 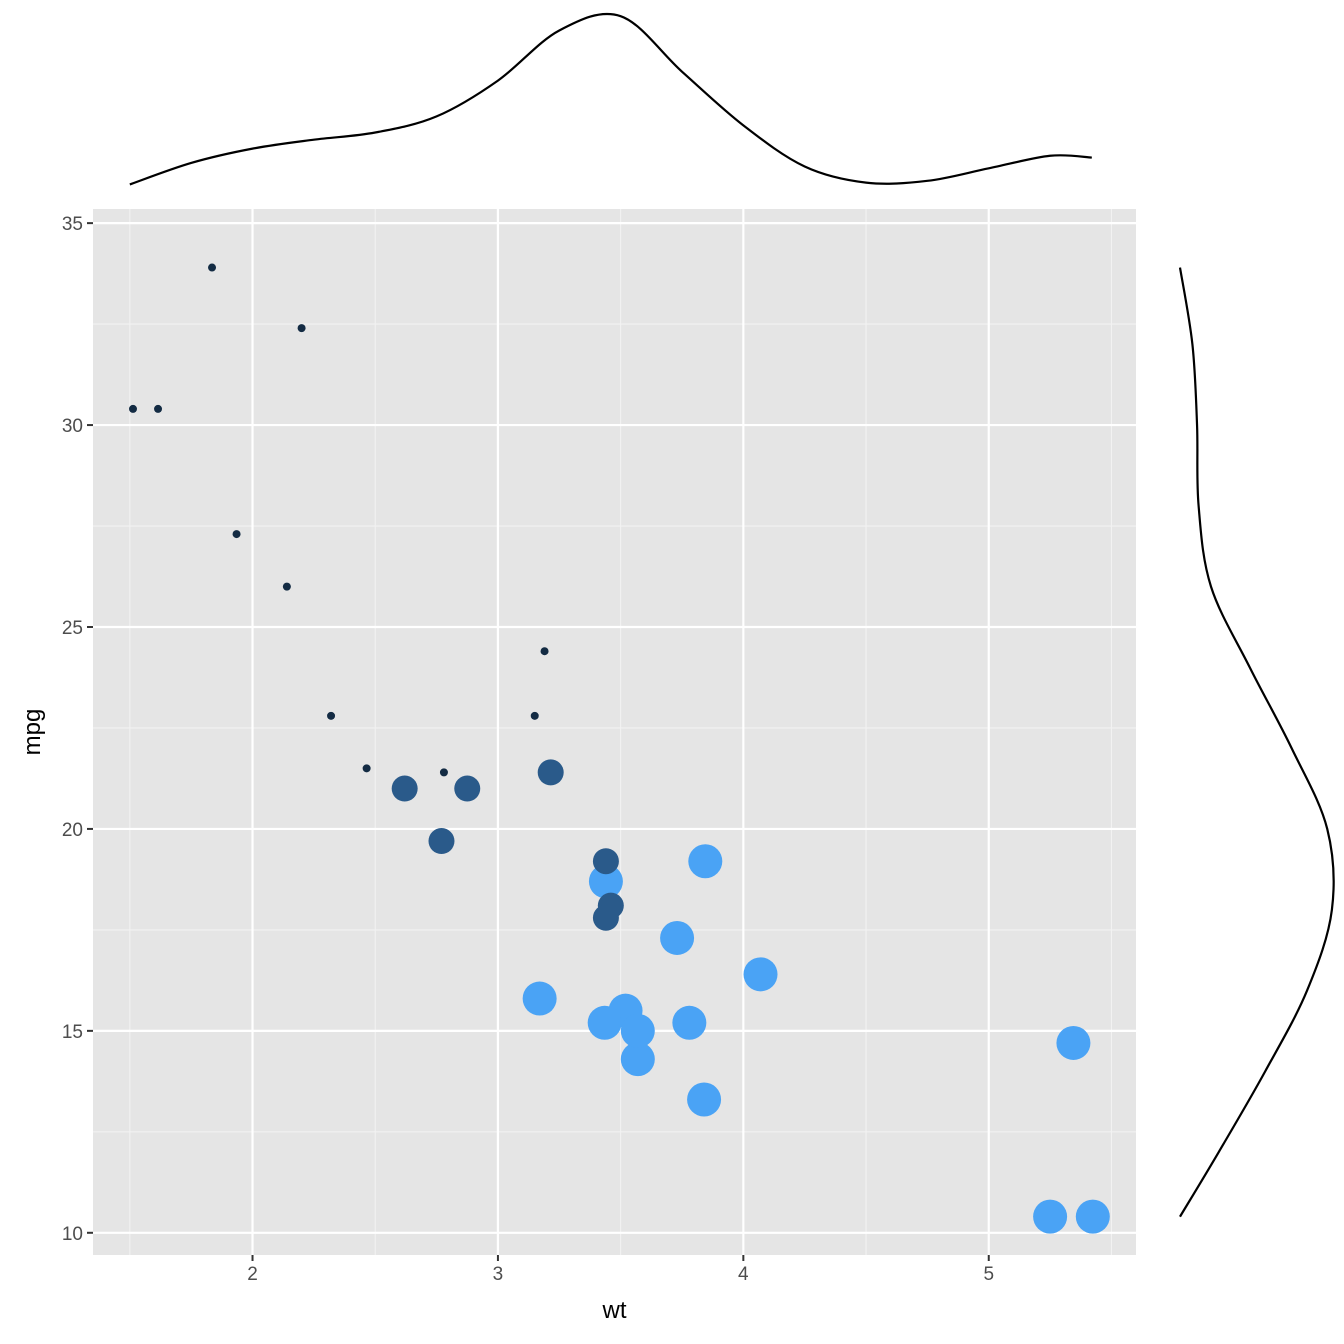 What do you see at coordinates (620, 1270) in the screenshot?
I see `x-axis: 2 3 4 5` at bounding box center [620, 1270].